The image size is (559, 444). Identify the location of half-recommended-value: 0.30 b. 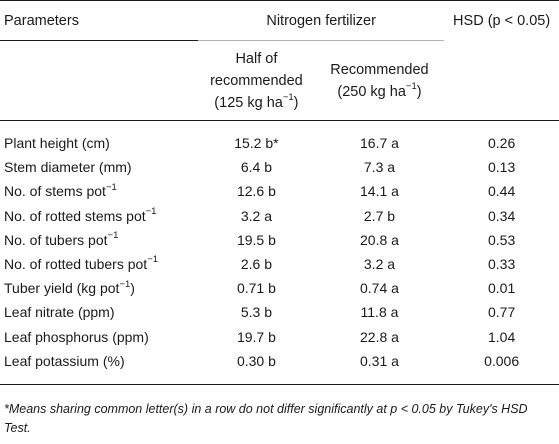
(256, 360).